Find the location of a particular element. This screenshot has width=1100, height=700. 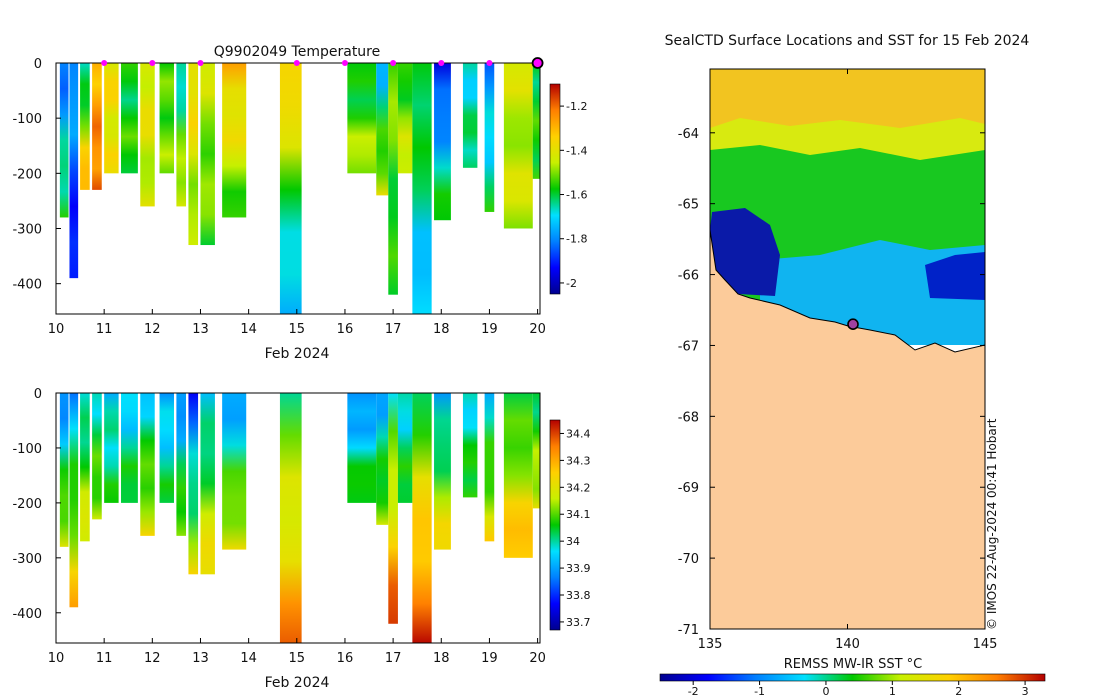

temperature-colorbar is located at coordinates (555, 189).